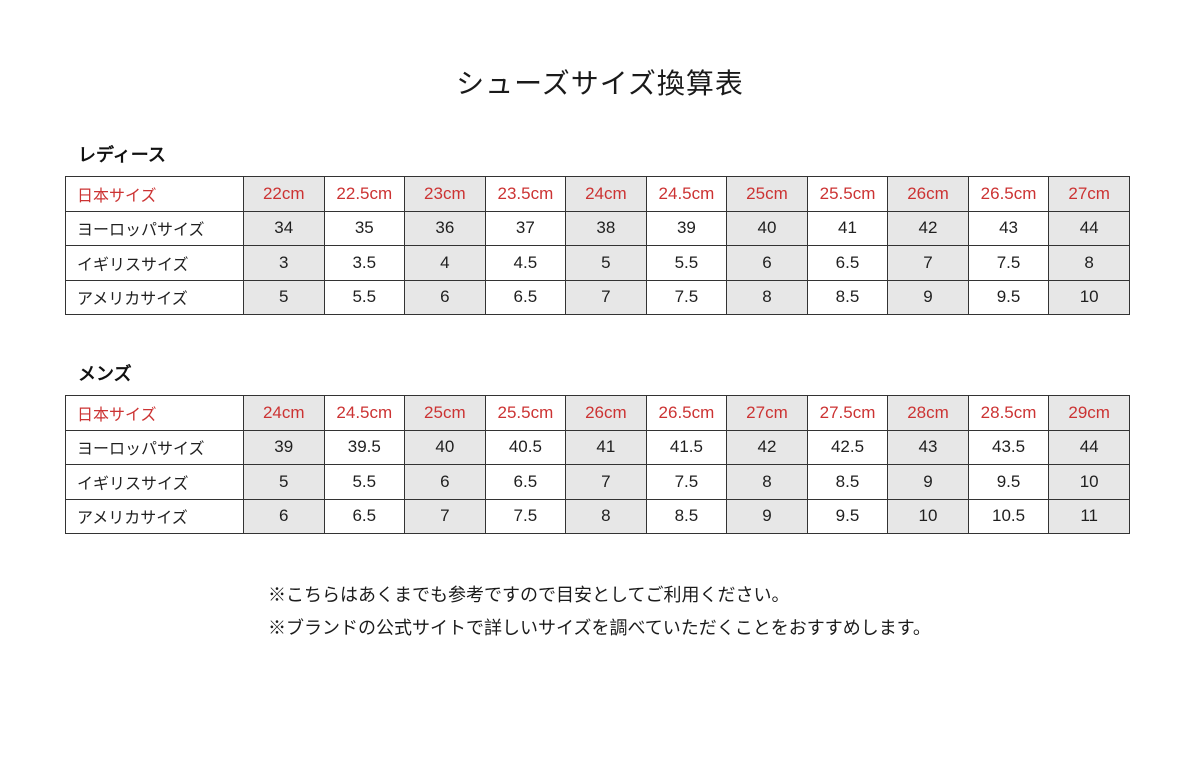  Describe the element at coordinates (1008, 447) in the screenshot. I see `size-cell: 43.5` at that location.